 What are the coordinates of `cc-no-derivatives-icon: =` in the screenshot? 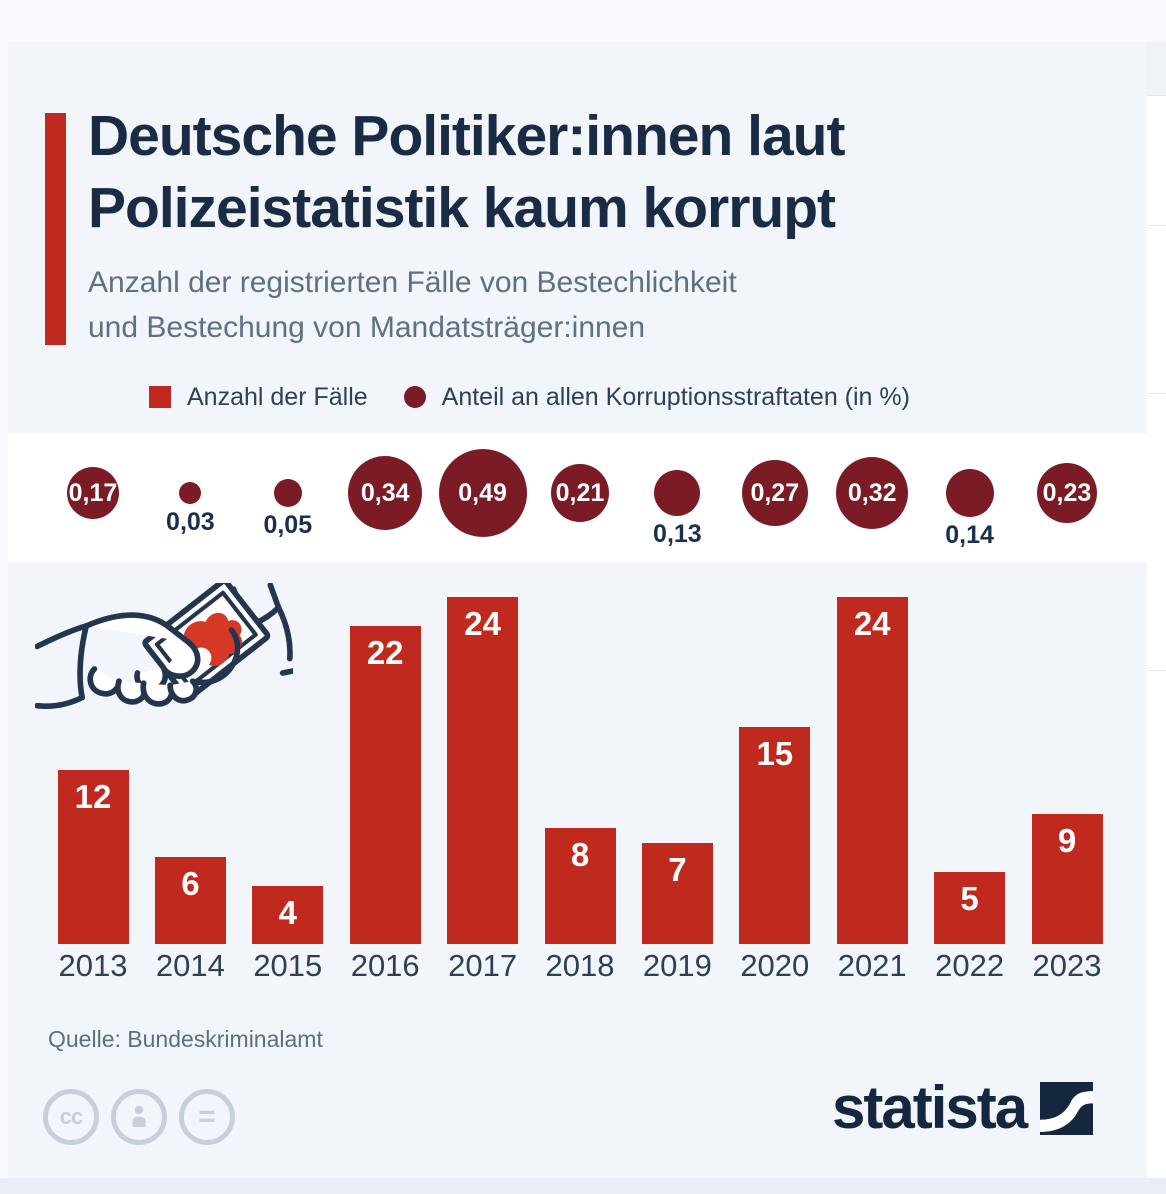 It's located at (207, 1117).